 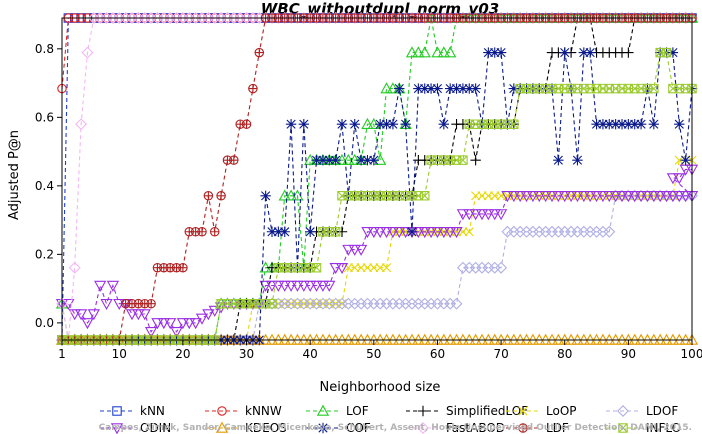 I want to click on legend-label: KDEOS, so click(x=266, y=427).